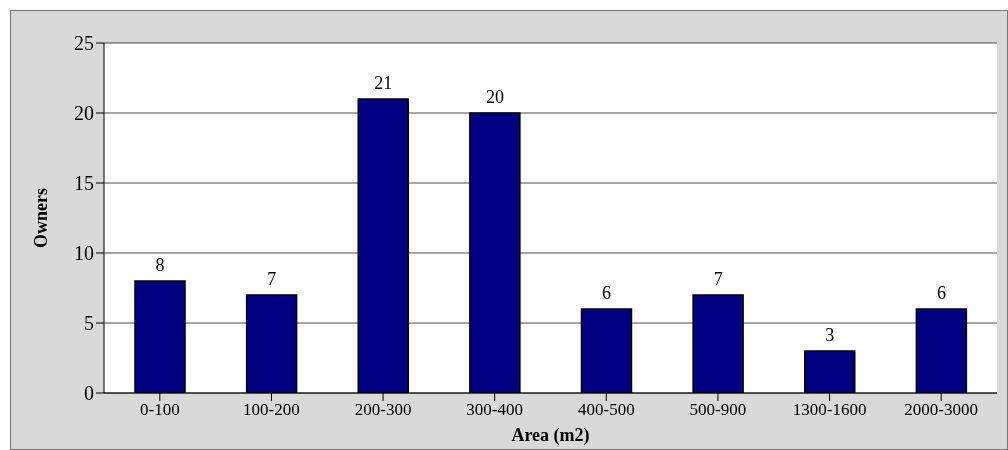 This screenshot has width=1008, height=450. Describe the element at coordinates (830, 335) in the screenshot. I see `data-label: 3` at that location.